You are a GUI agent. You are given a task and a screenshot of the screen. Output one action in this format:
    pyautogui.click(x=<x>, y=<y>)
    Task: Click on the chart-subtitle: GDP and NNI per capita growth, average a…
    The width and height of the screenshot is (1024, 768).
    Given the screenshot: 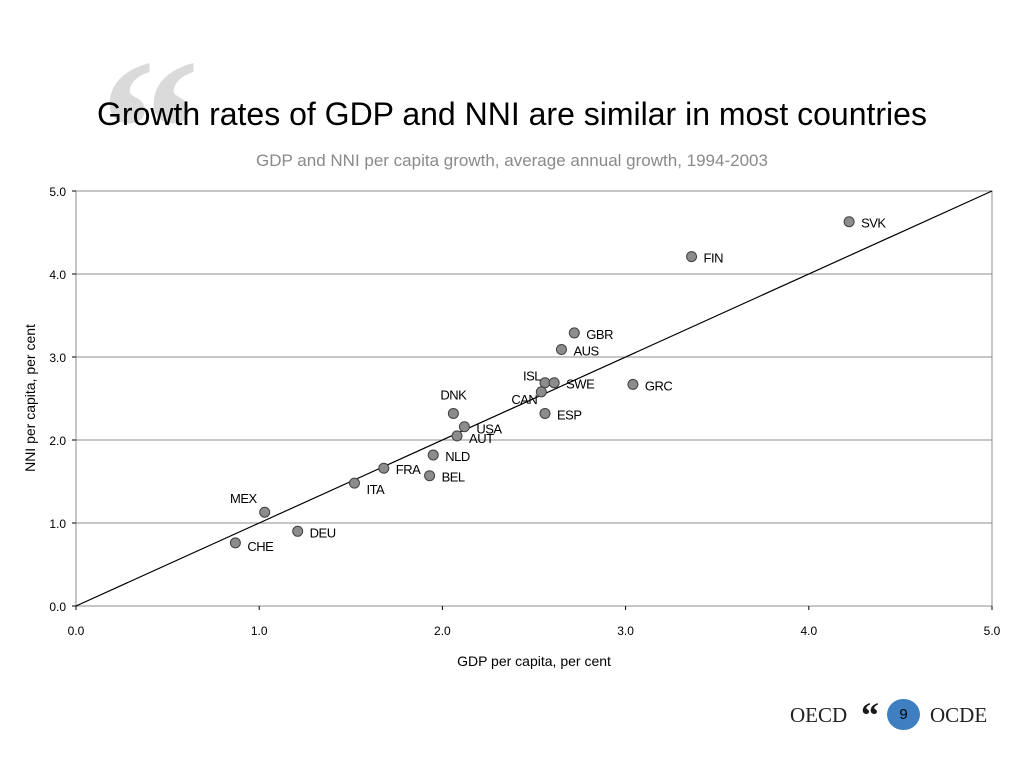 What is the action you would take?
    pyautogui.click(x=512, y=160)
    